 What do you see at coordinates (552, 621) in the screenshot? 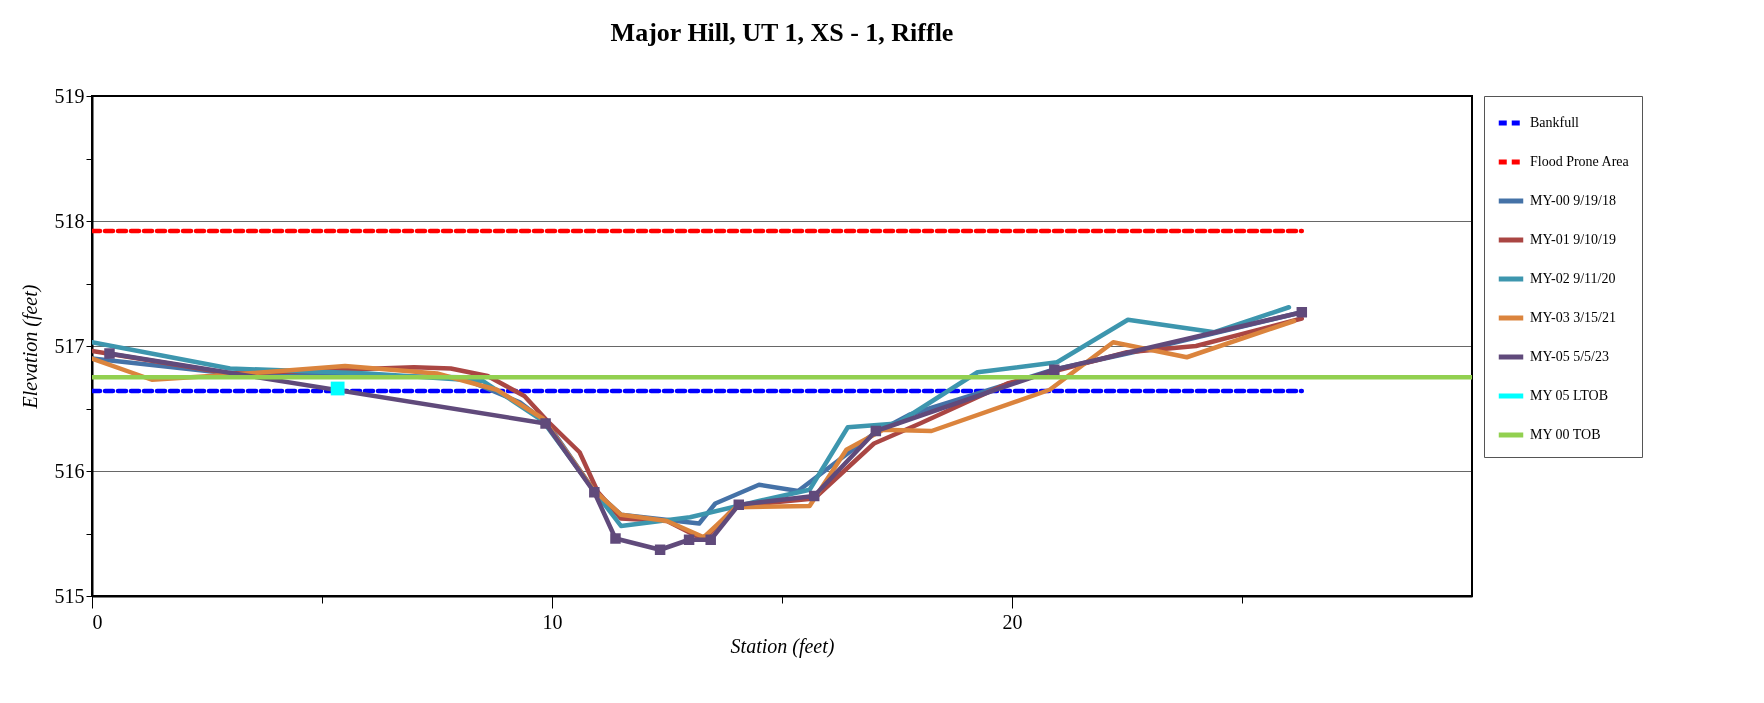
I see `x-tick-label: 10` at bounding box center [552, 621].